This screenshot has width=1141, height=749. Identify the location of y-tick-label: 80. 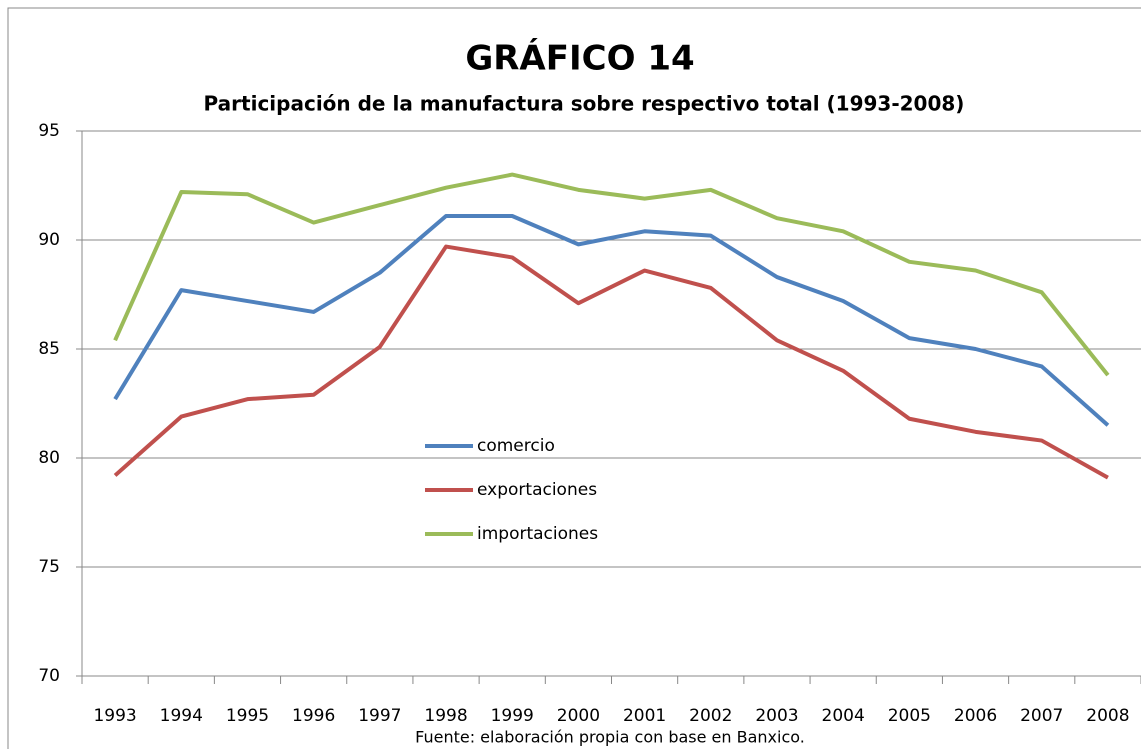
(49, 458).